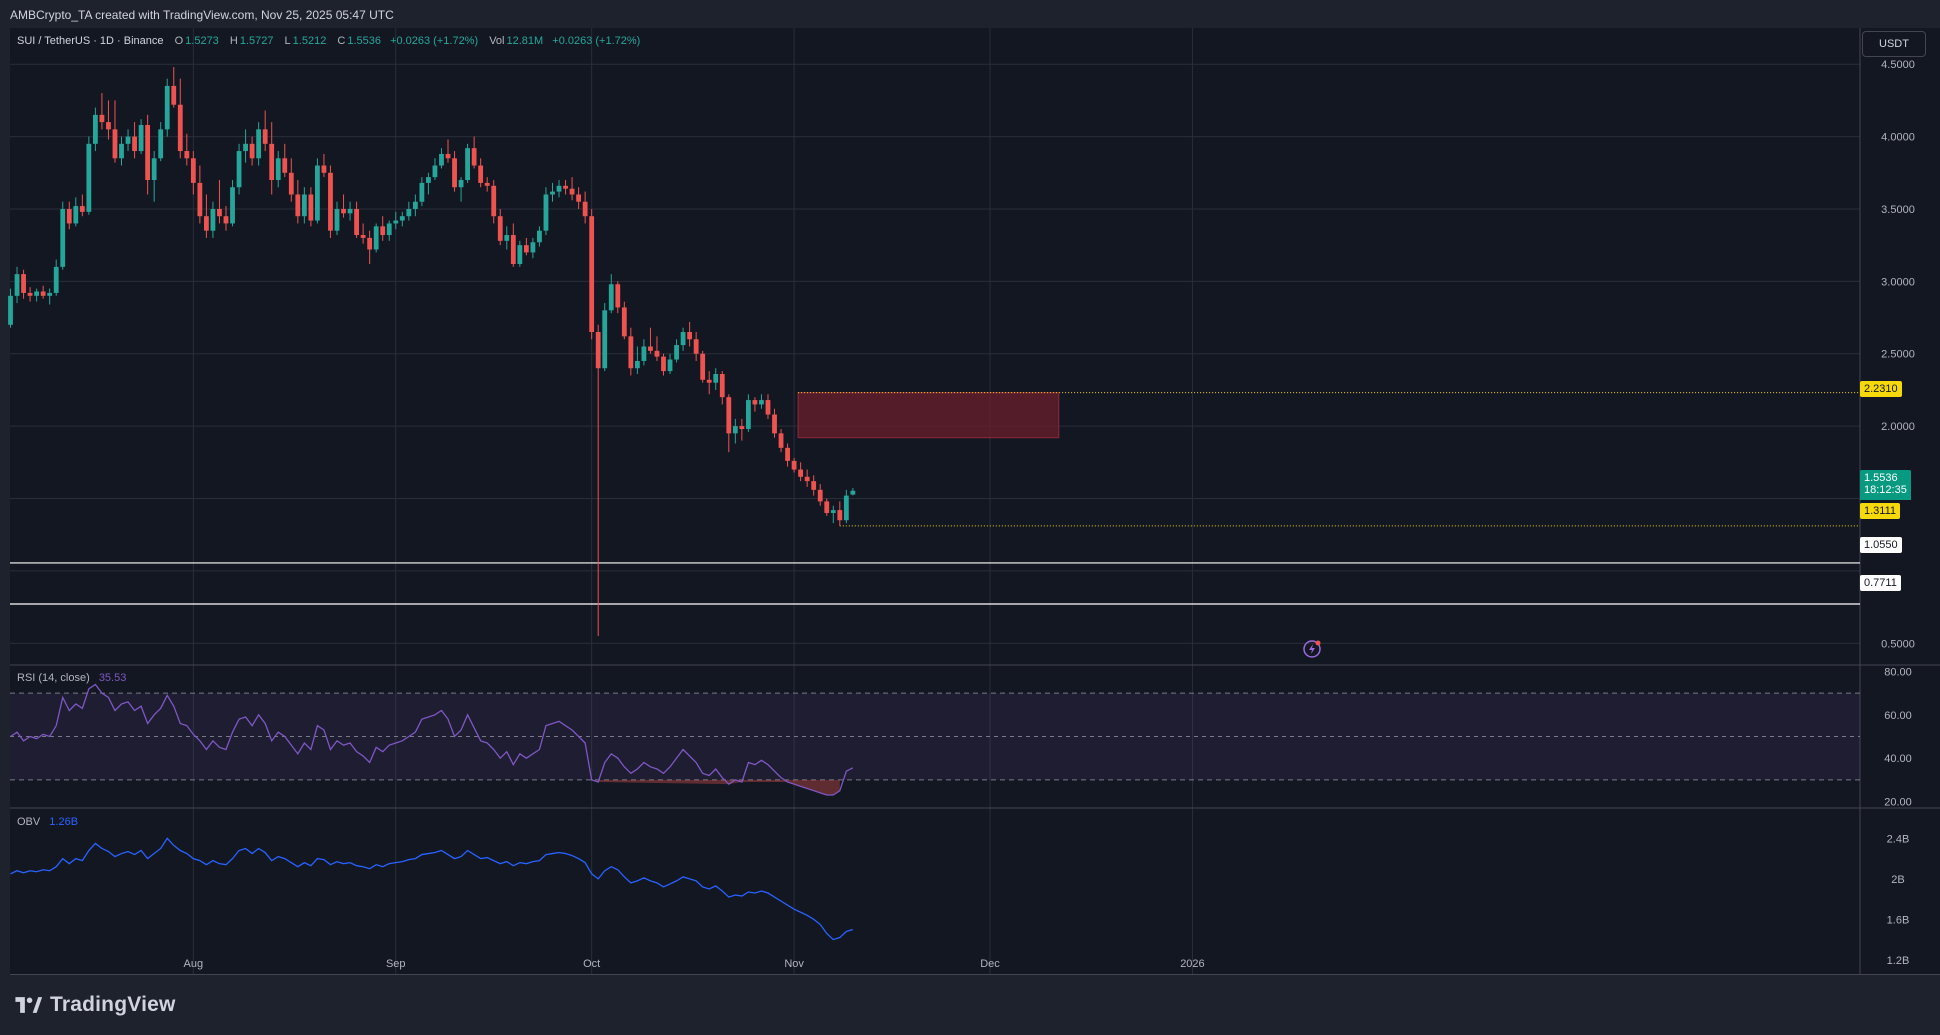 Image resolution: width=1940 pixels, height=1035 pixels. What do you see at coordinates (432, 739) in the screenshot?
I see `rsi-line` at bounding box center [432, 739].